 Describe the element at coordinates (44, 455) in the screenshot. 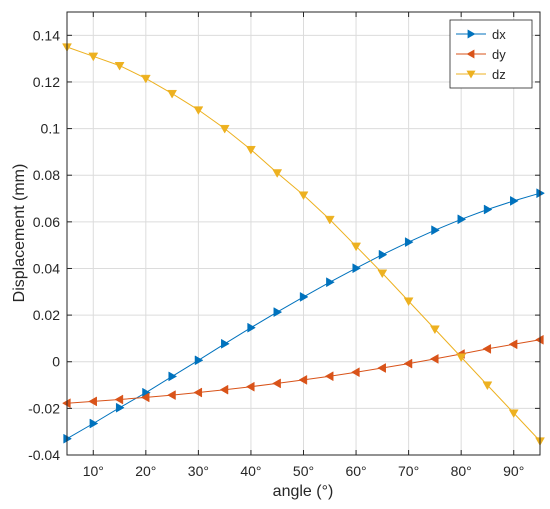

I see `y-tick-label: -0.04` at that location.